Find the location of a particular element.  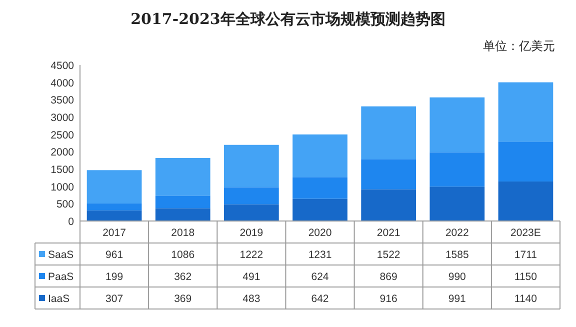

data-label: 1231 is located at coordinates (320, 255).